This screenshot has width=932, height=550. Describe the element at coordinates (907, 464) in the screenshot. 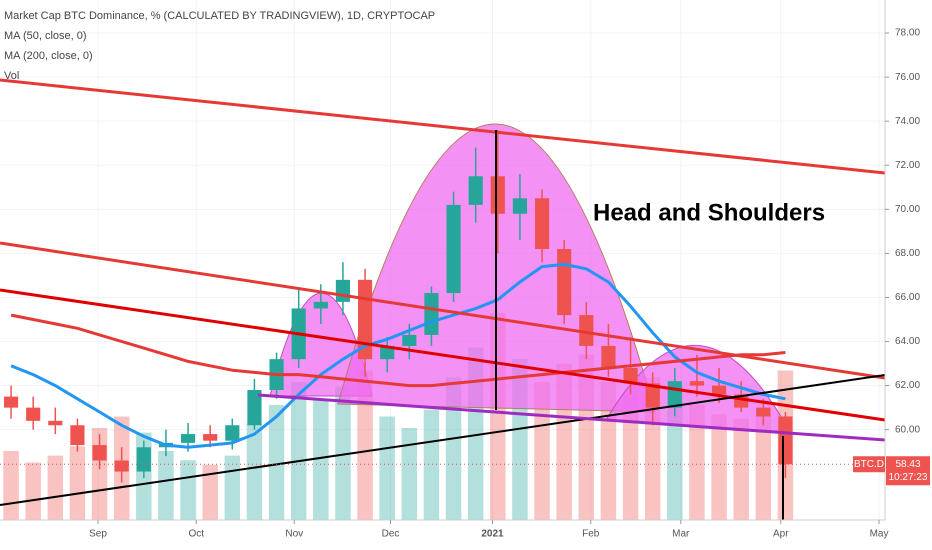

I see `last-price-label: 58.43` at that location.